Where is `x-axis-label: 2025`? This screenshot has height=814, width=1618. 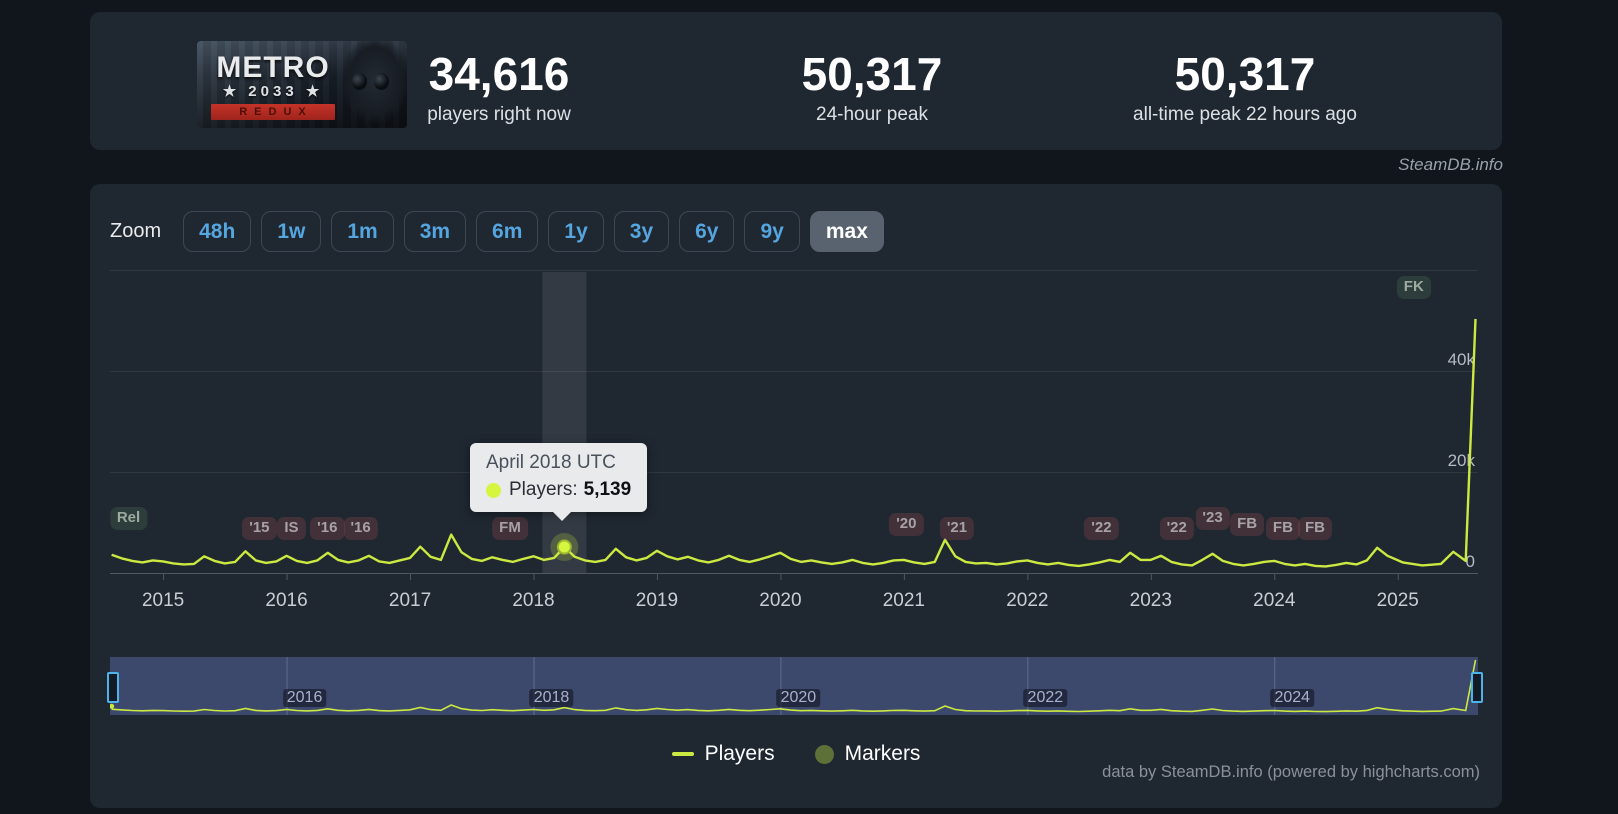
x-axis-label: 2025 is located at coordinates (1398, 600).